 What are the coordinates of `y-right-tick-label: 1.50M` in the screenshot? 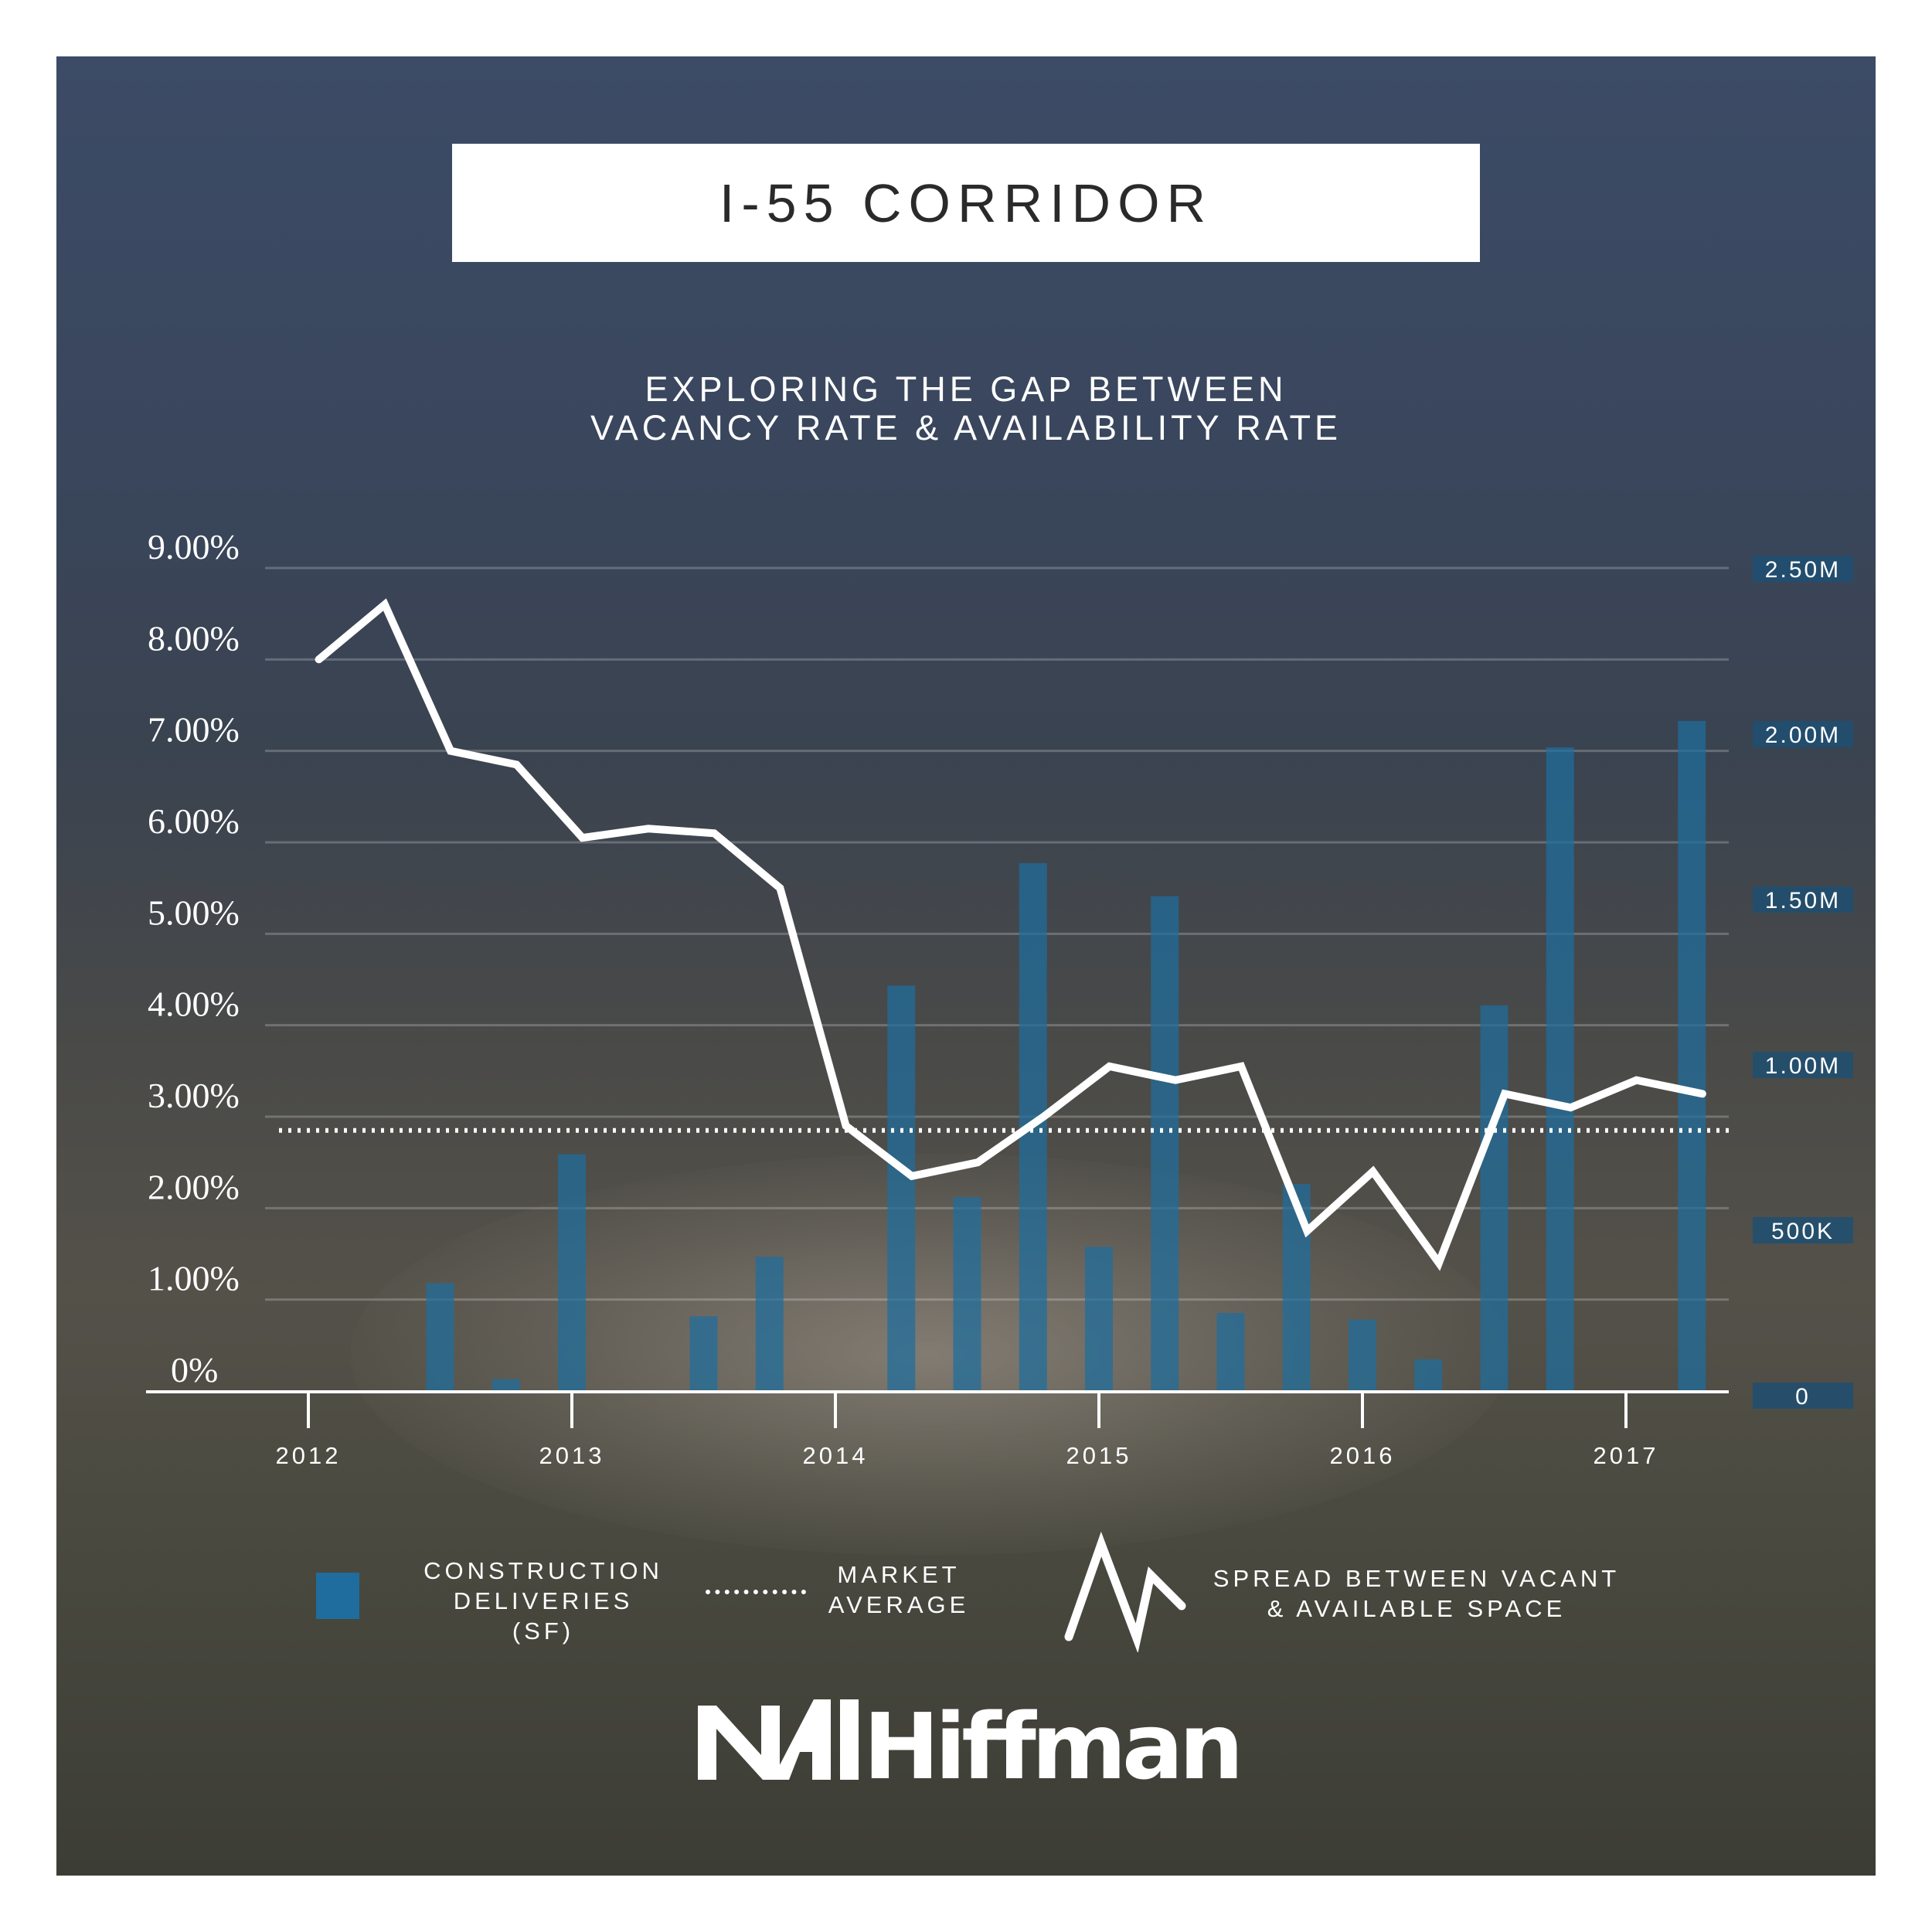 It's located at (1803, 900).